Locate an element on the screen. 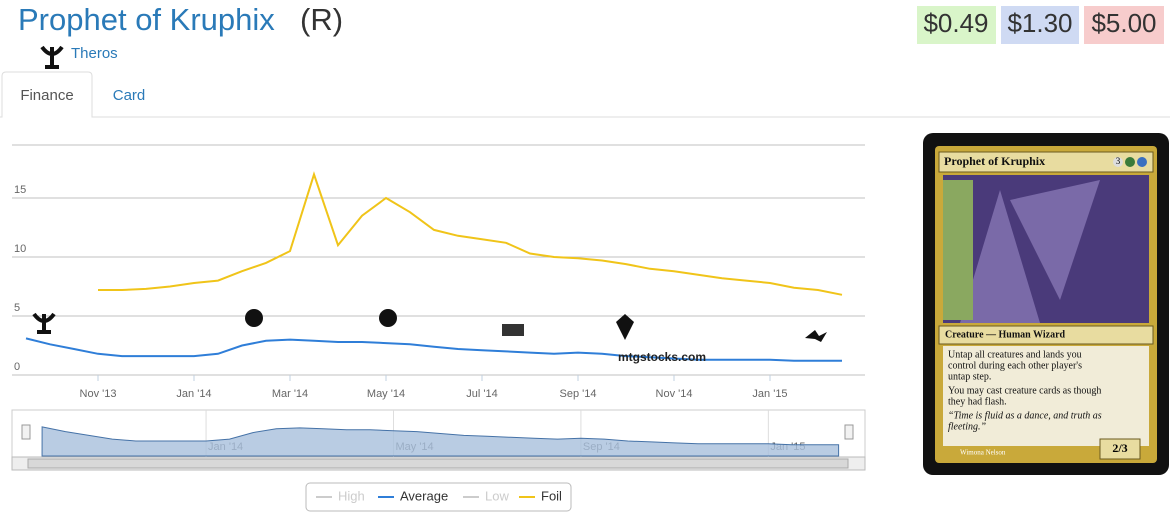 The width and height of the screenshot is (1170, 517). nav-area is located at coordinates (440, 441).